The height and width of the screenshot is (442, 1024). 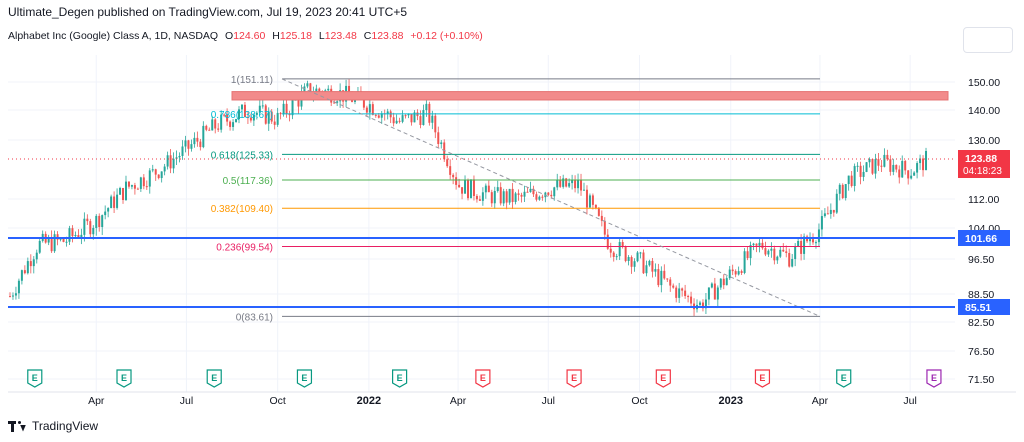 I want to click on earnings-marker-label-0: E, so click(x=35, y=378).